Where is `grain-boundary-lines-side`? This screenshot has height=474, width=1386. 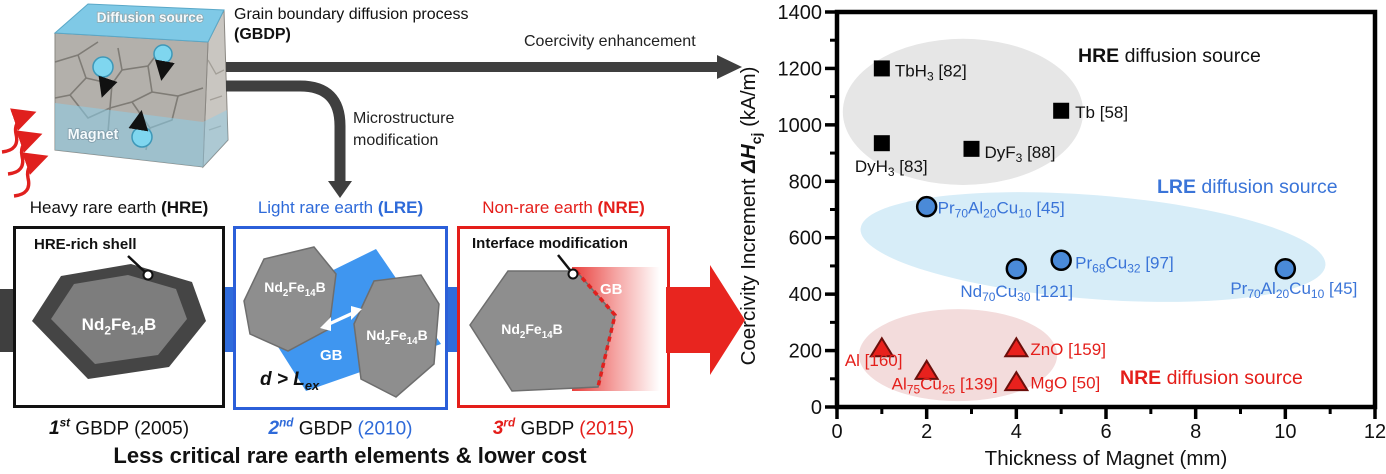
grain-boundary-lines-side is located at coordinates (216, 95).